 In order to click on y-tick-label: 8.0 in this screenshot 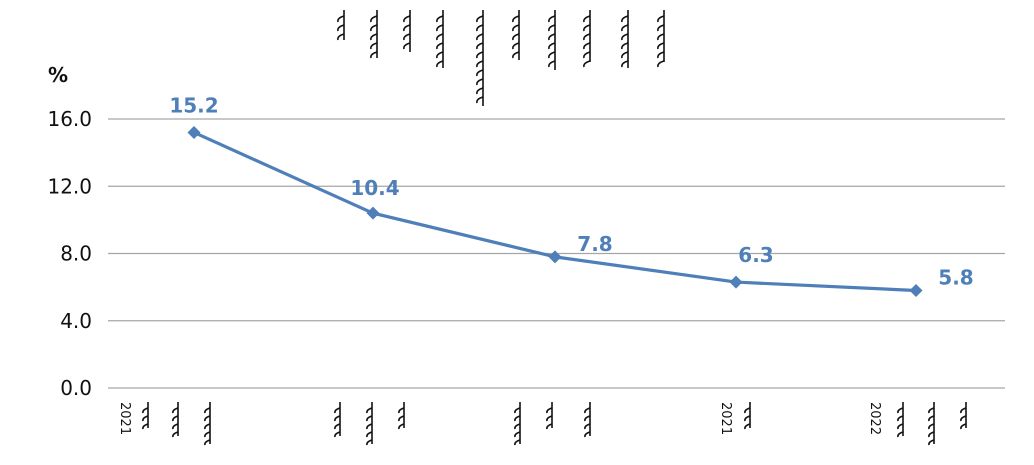, I will do `click(76, 254)`.